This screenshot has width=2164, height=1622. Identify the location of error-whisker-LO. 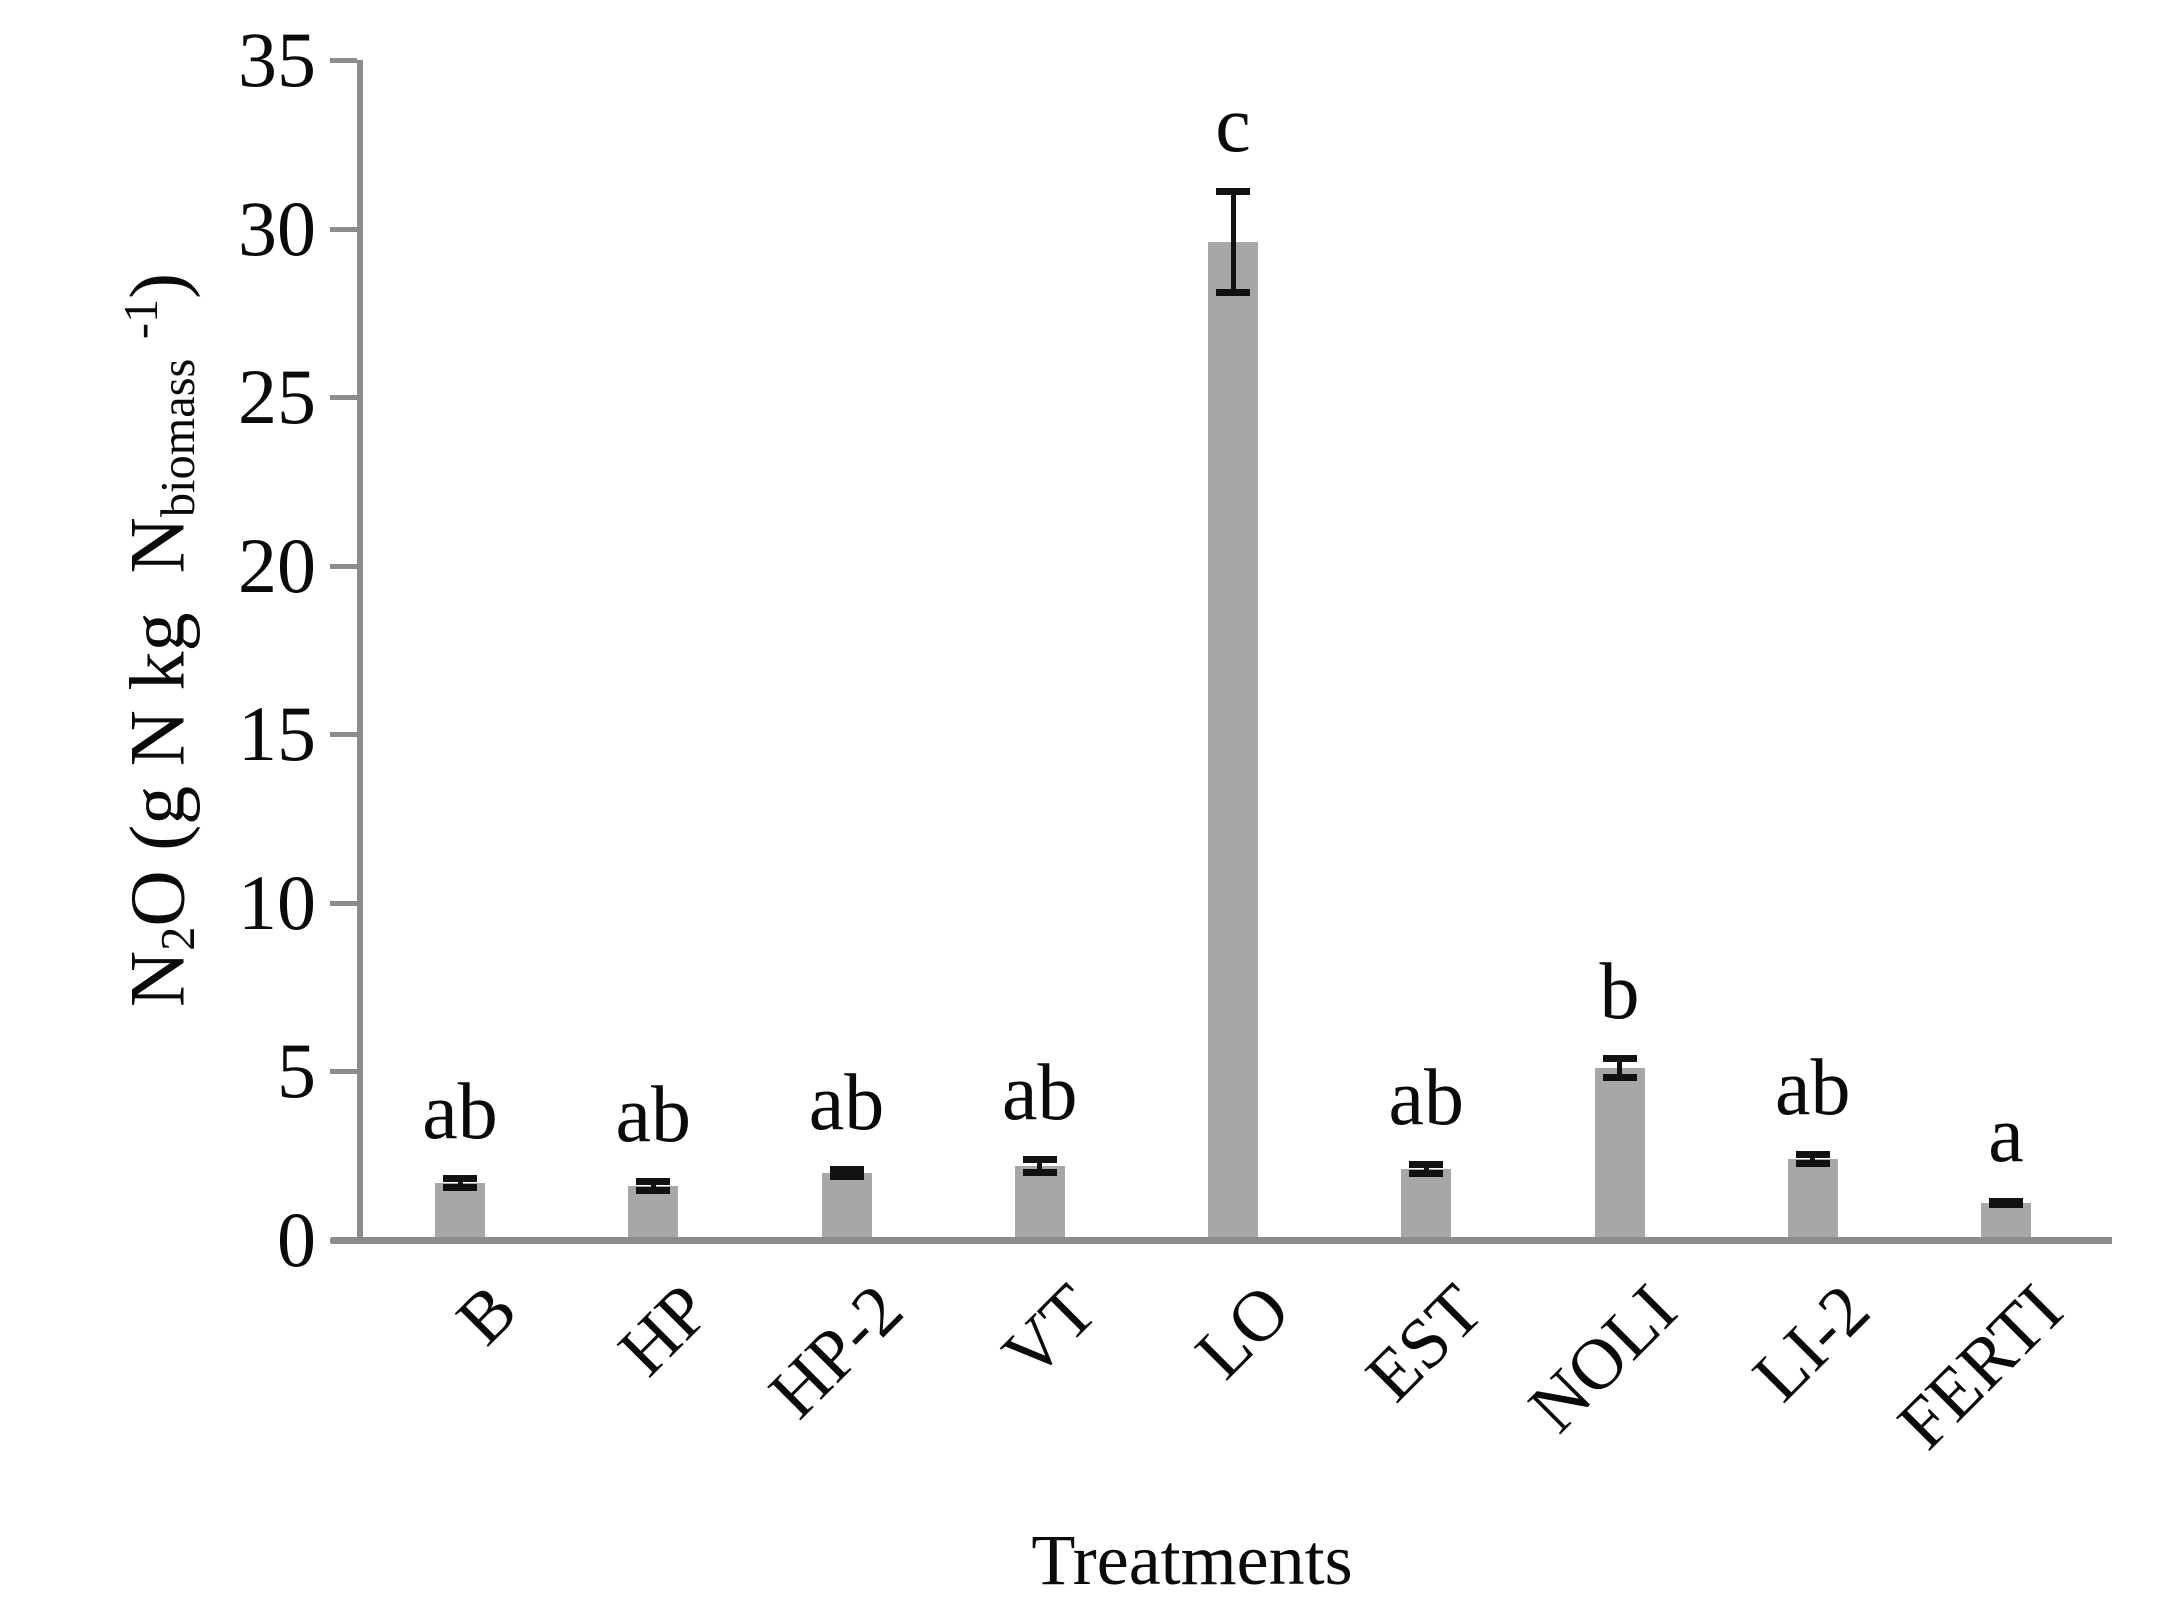
(1233, 242).